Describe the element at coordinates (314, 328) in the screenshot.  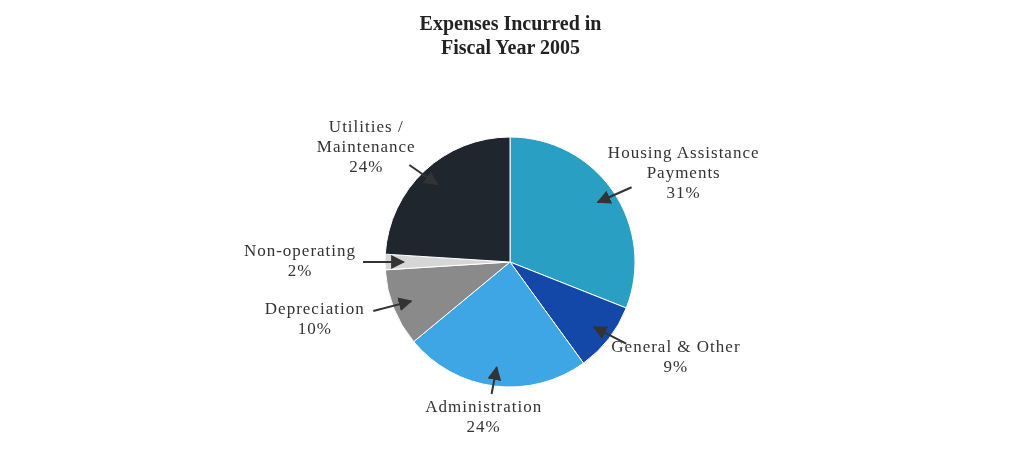
I see `data-label: 10%` at that location.